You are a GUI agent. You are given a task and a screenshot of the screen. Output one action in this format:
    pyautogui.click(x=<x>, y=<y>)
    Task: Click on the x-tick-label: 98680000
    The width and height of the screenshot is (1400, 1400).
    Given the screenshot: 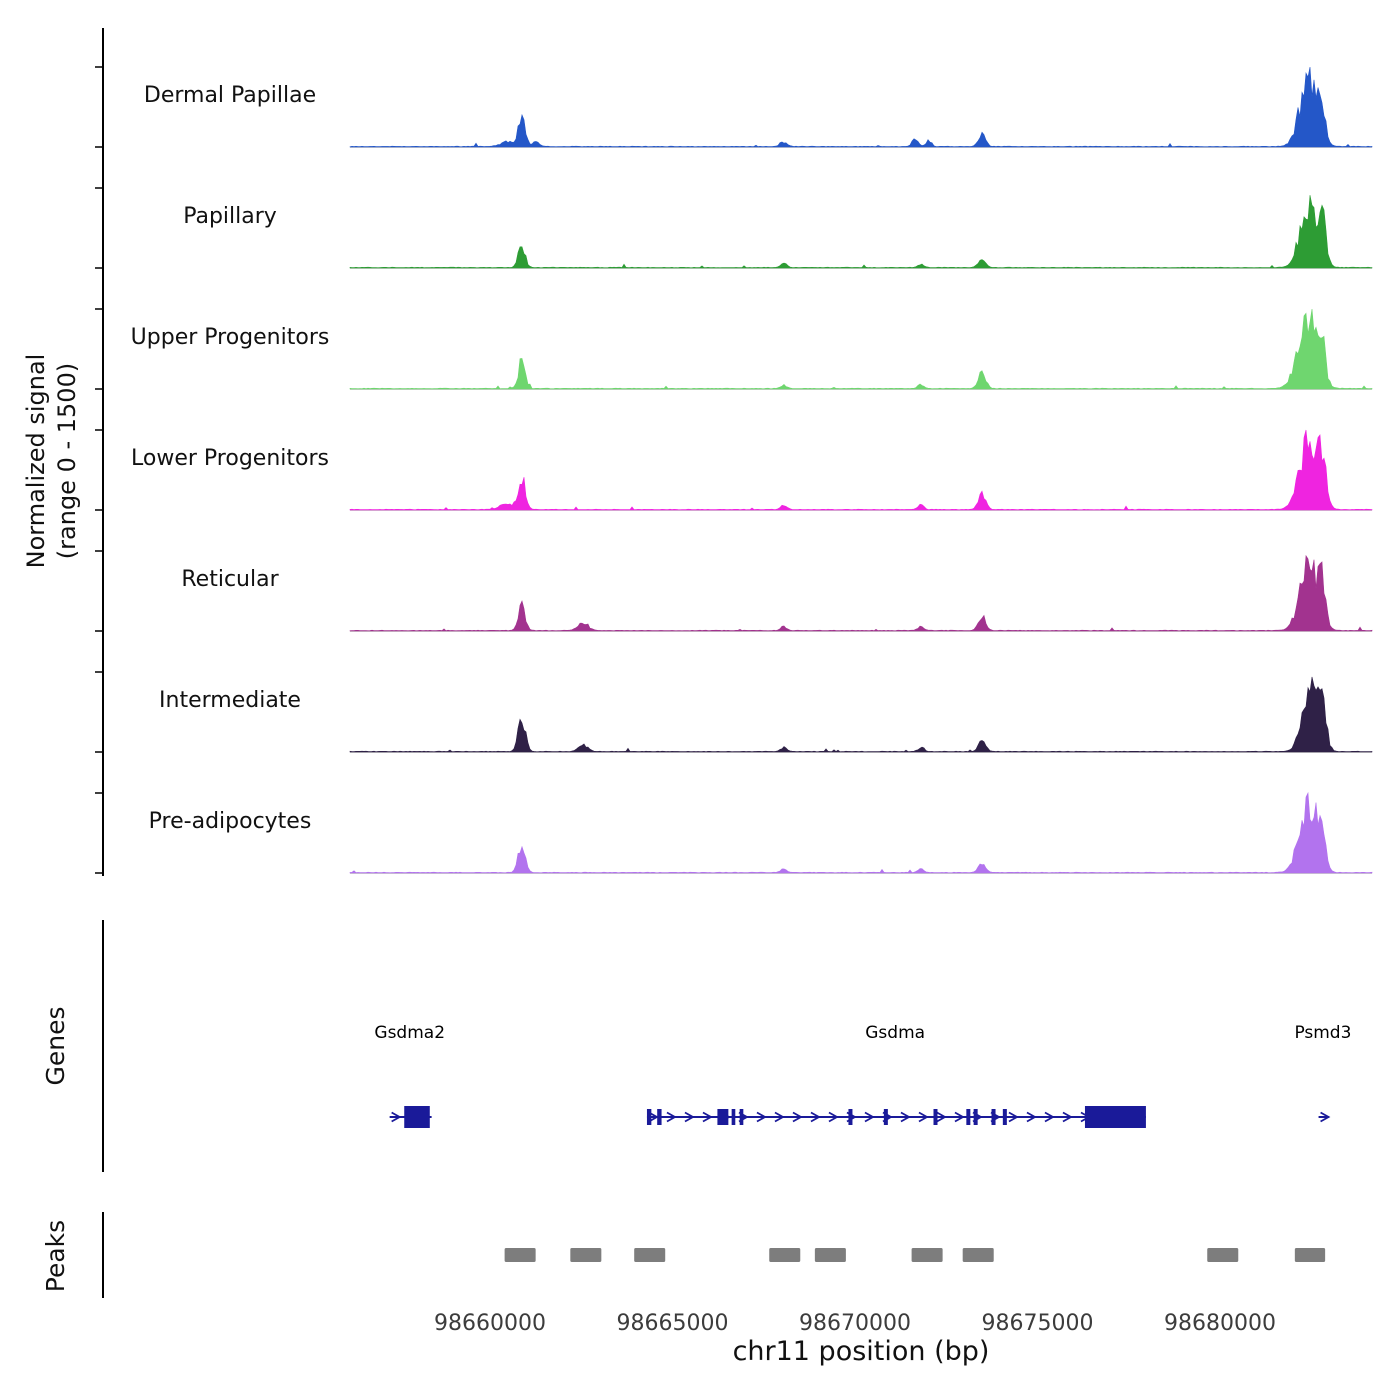 What is the action you would take?
    pyautogui.click(x=1220, y=1323)
    